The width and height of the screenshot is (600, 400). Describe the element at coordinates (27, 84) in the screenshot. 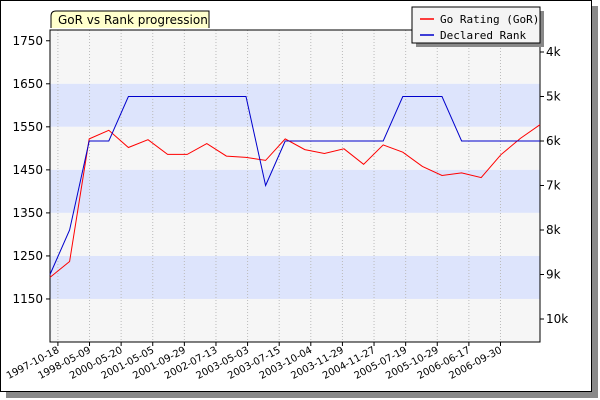

I see `left-tick-label: 1650` at that location.